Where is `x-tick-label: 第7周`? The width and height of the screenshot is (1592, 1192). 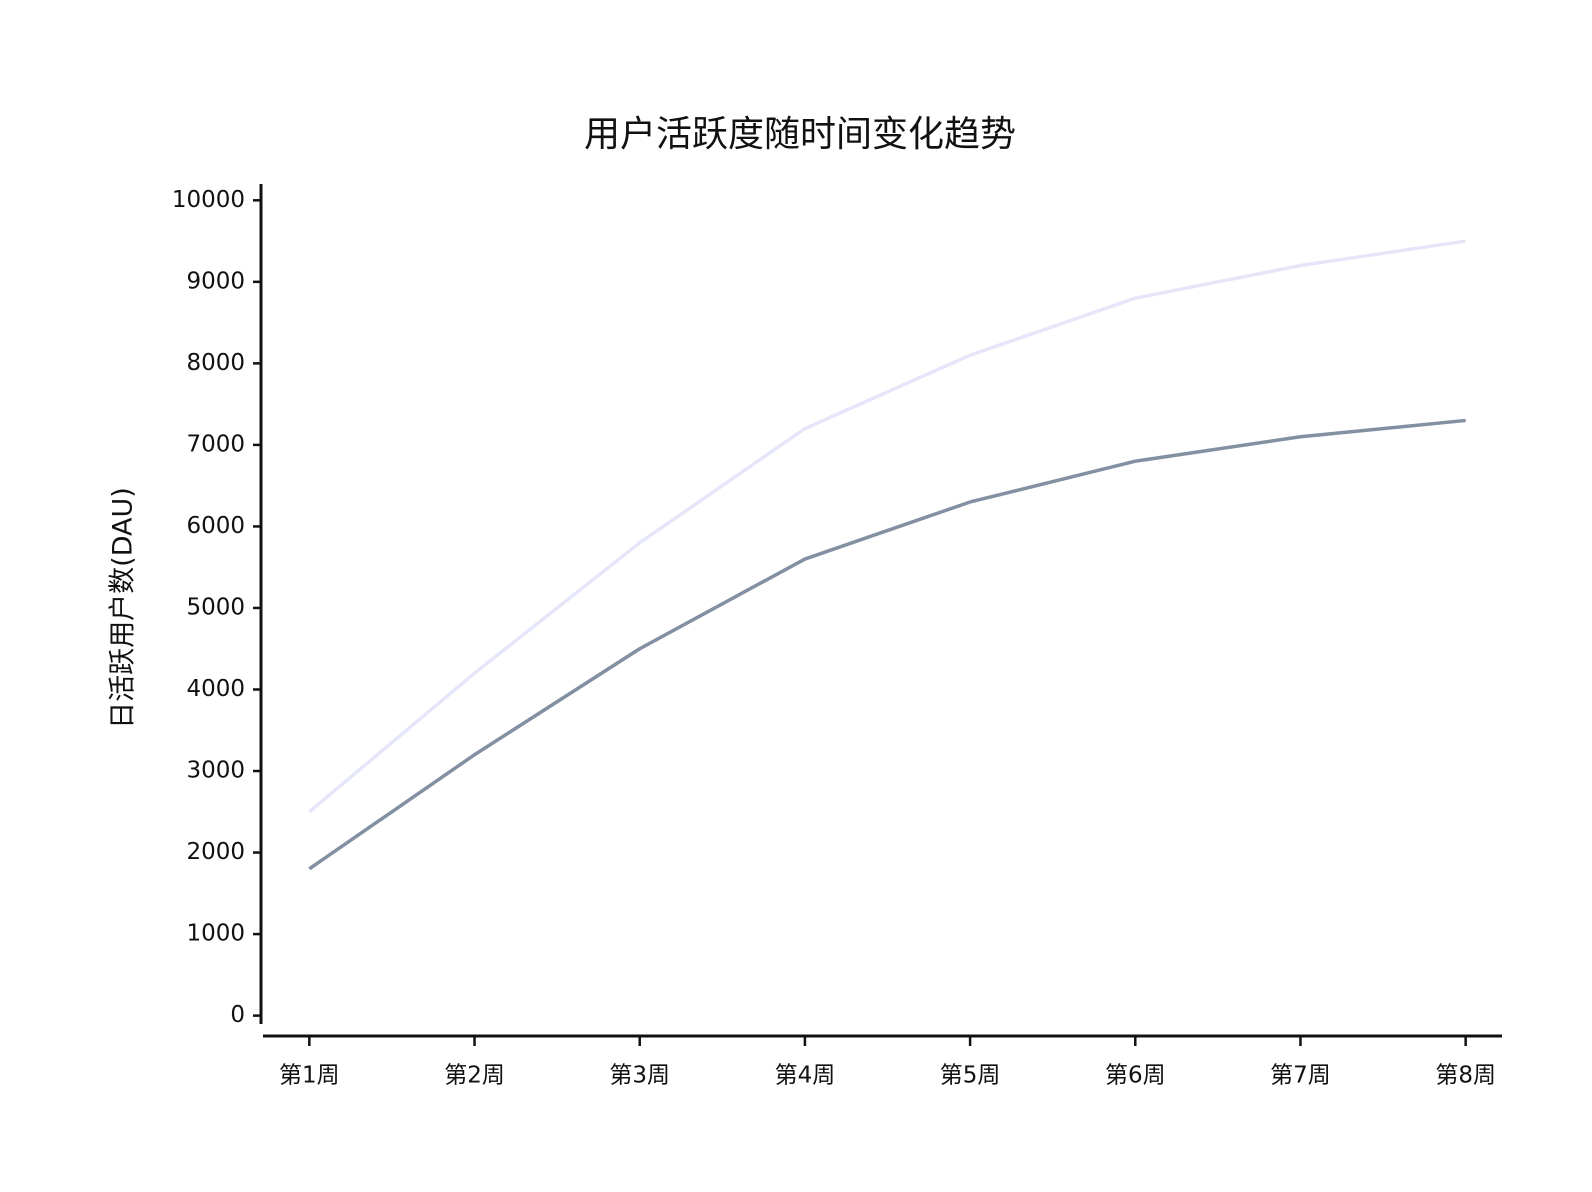
x-tick-label: 第7周 is located at coordinates (1300, 1076).